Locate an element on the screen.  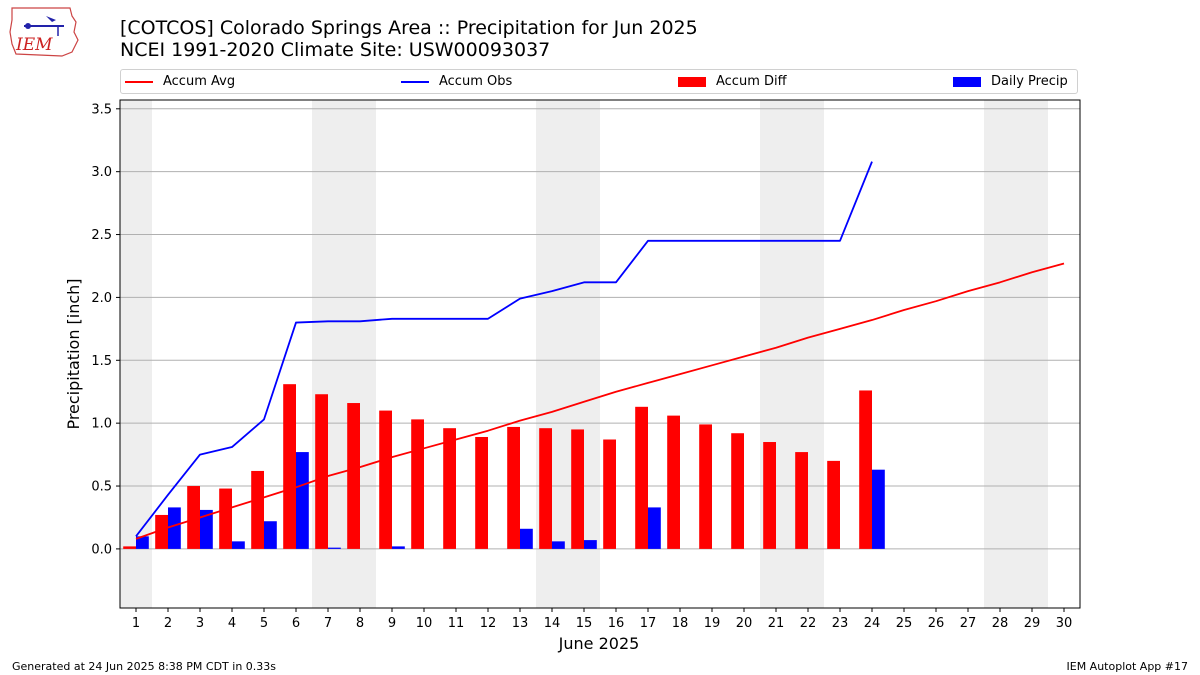
x-tick-label-2: 3 is located at coordinates (200, 623).